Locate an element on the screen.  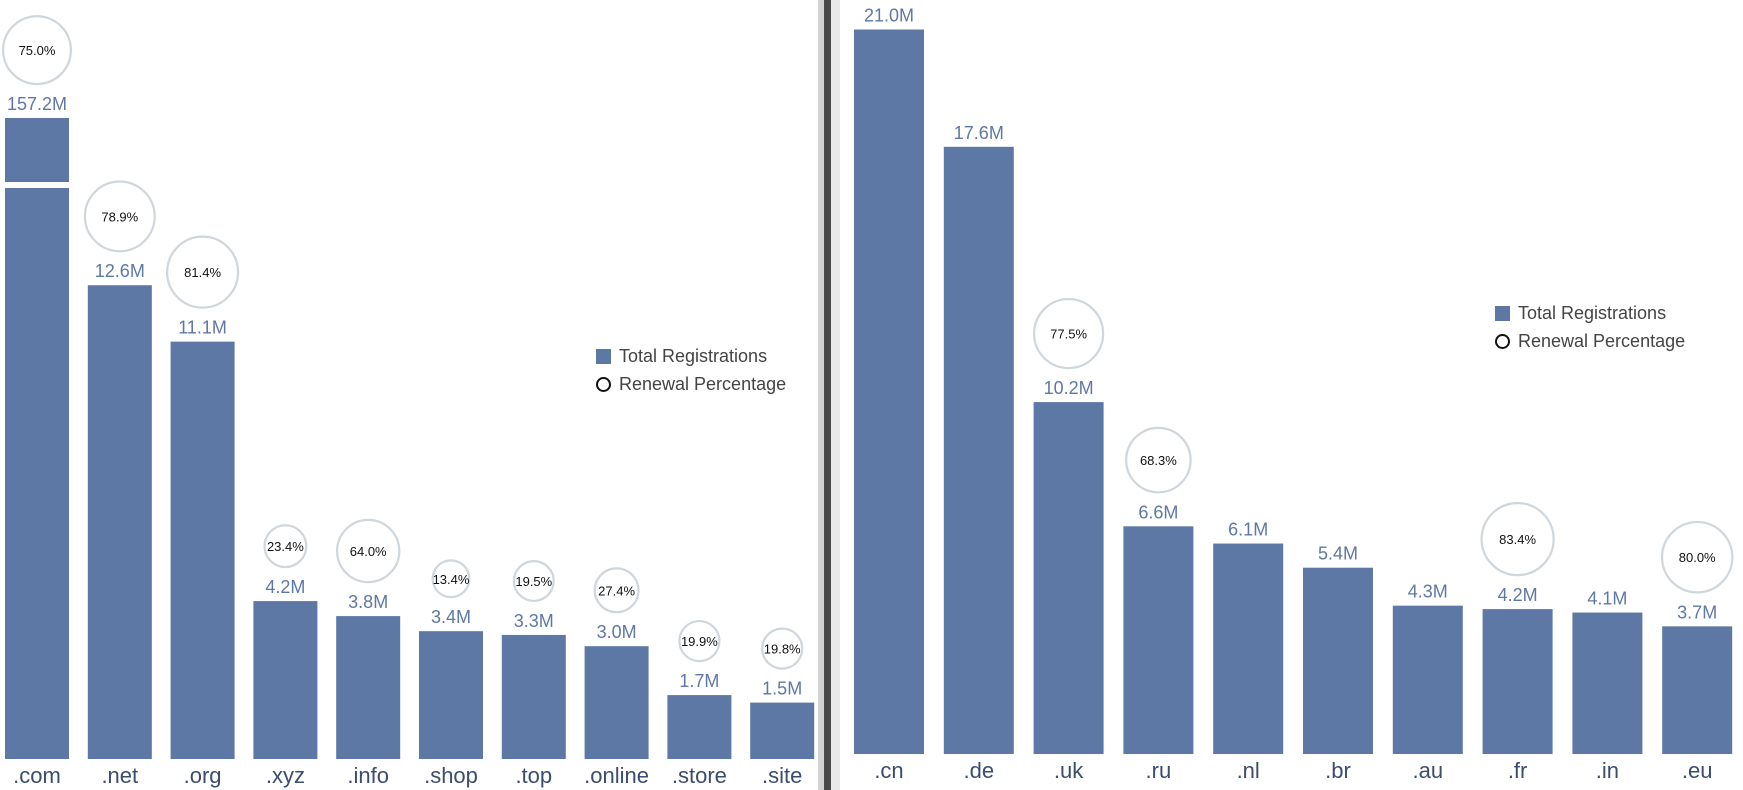
category-label: .eu is located at coordinates (1697, 770).